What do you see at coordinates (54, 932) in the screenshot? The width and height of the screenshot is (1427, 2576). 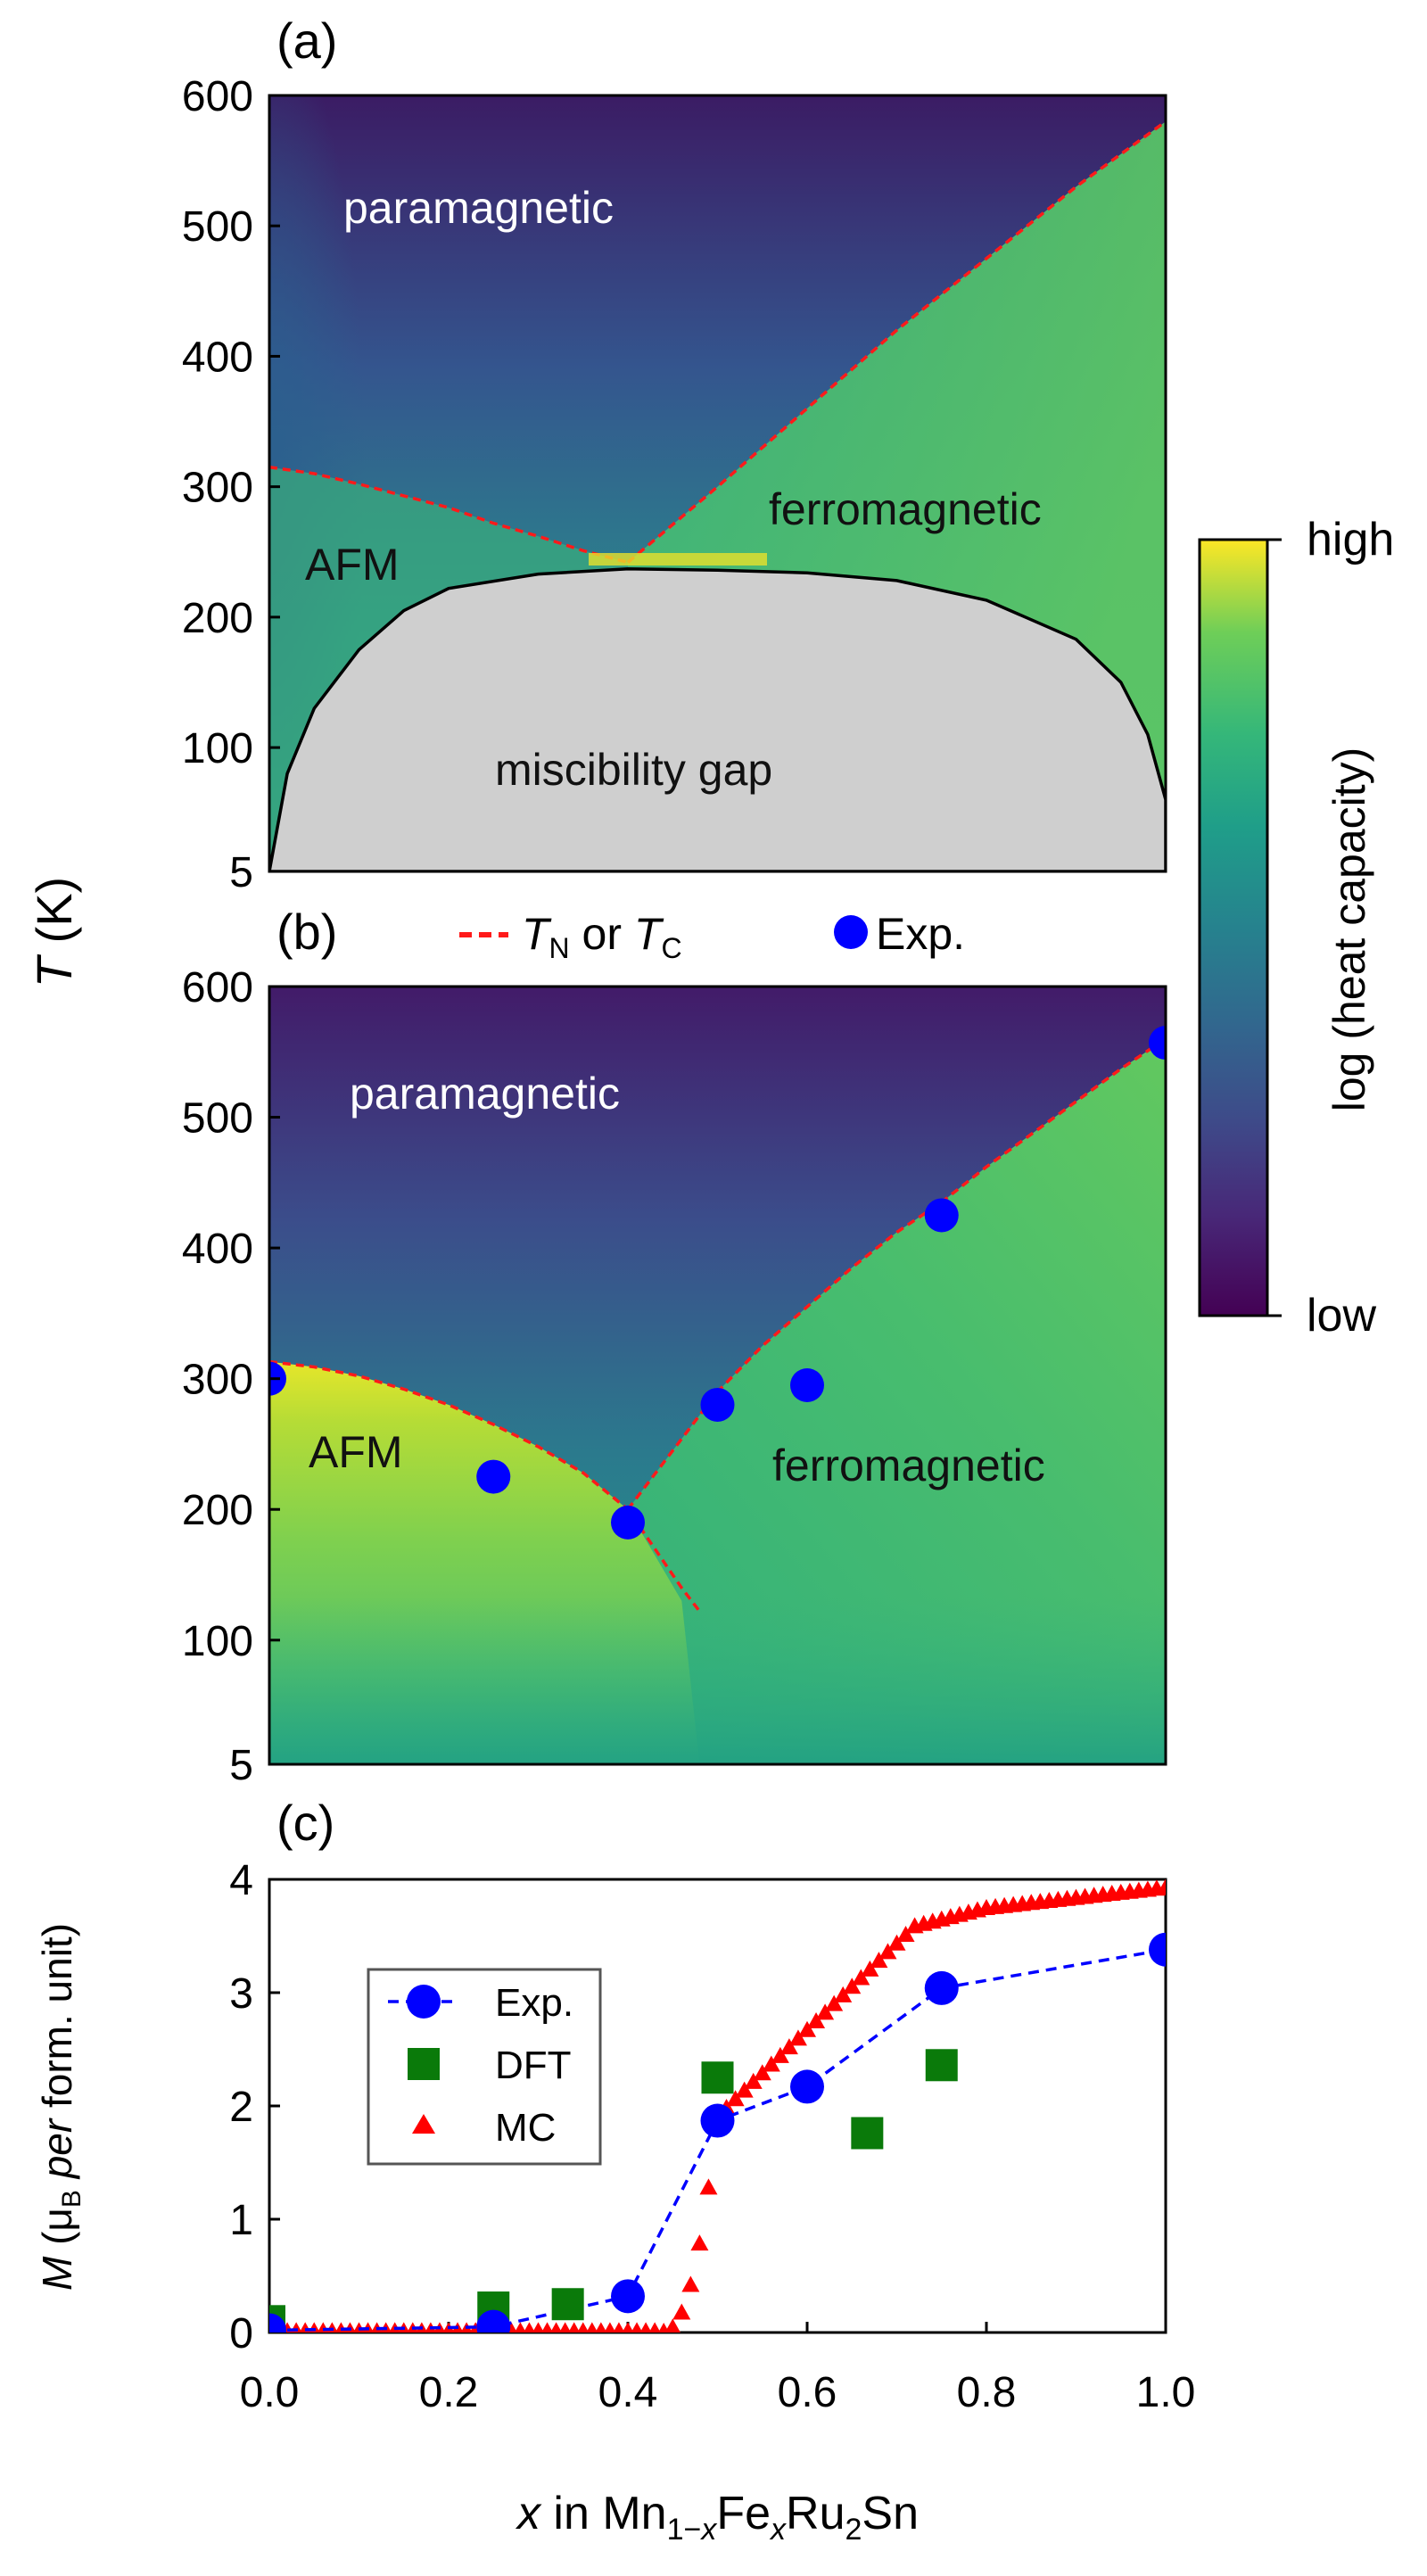 I see `y-axis-label-temperature: T (K)` at bounding box center [54, 932].